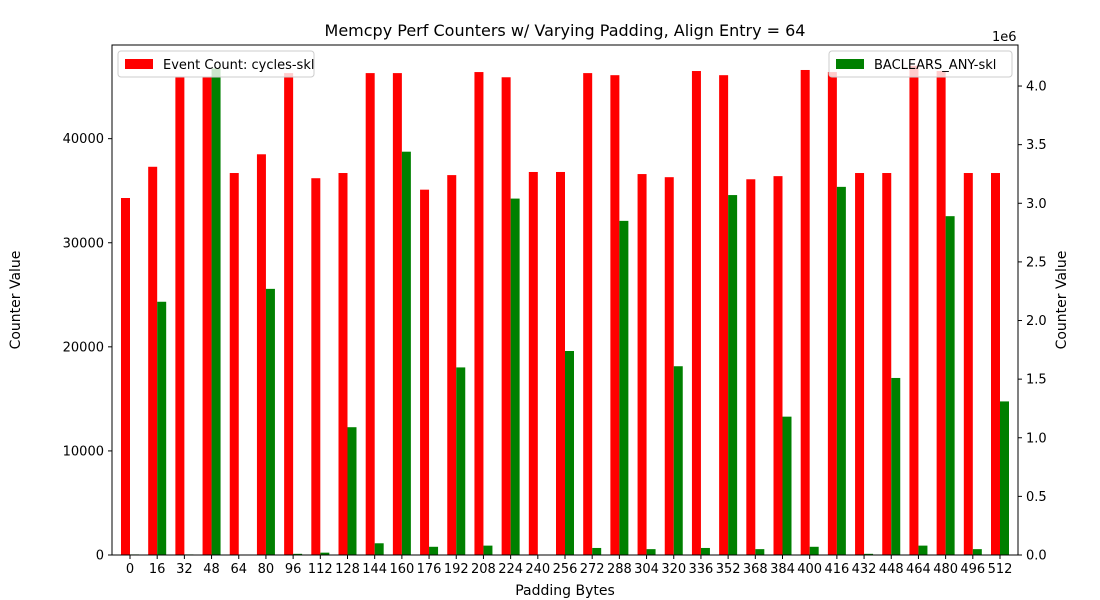  What do you see at coordinates (184, 569) in the screenshot?
I see `x-tick-label: 32` at bounding box center [184, 569].